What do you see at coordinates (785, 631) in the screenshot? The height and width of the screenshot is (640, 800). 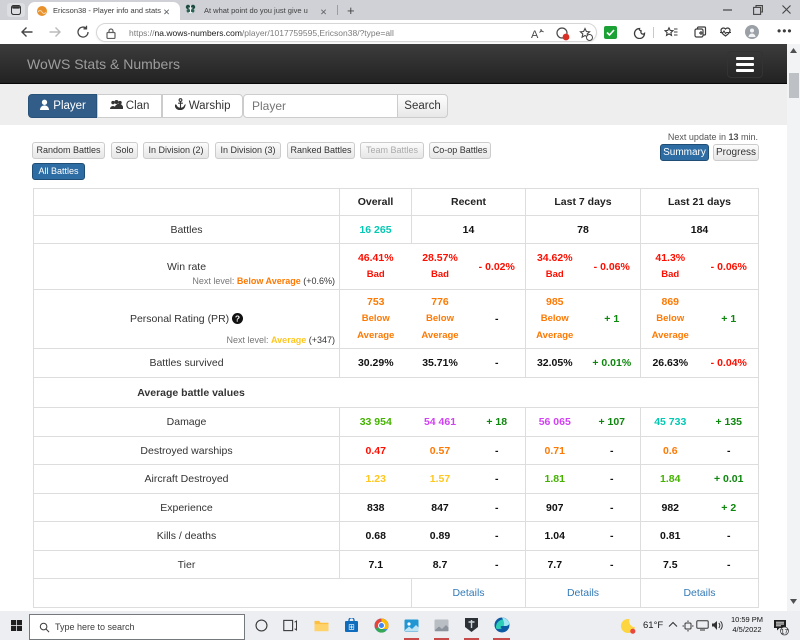 I see `svg-text: 17` at bounding box center [785, 631].